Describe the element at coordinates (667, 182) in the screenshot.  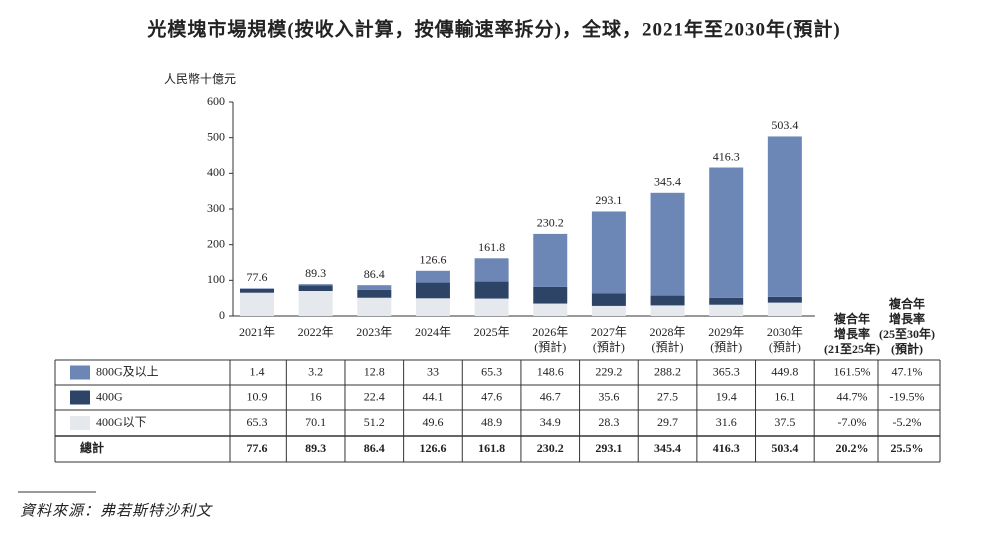
I see `total-label: 345.4` at that location.